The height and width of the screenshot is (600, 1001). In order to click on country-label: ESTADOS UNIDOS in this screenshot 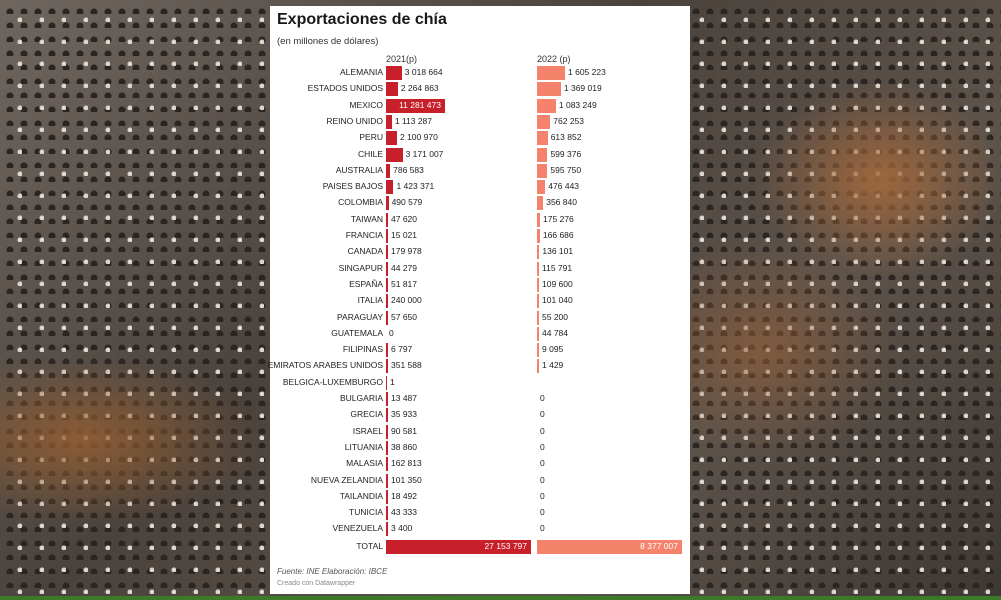, I will do `click(345, 88)`.